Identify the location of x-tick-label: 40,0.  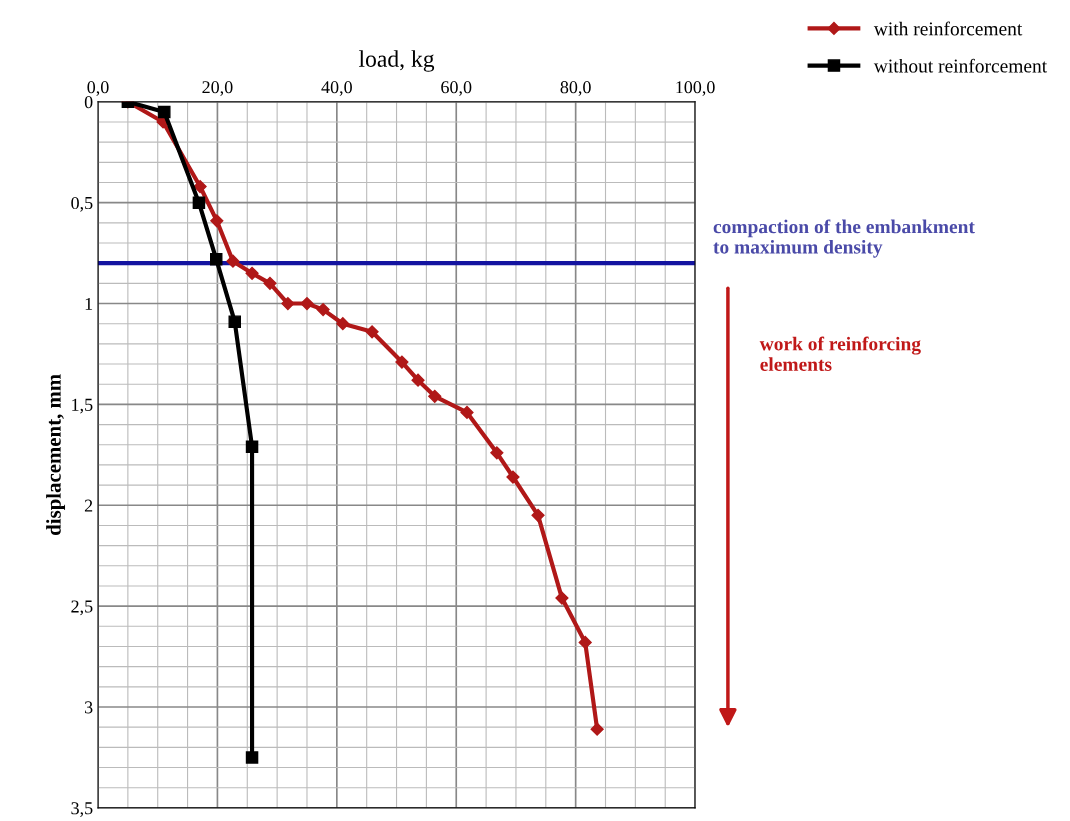
(336, 88).